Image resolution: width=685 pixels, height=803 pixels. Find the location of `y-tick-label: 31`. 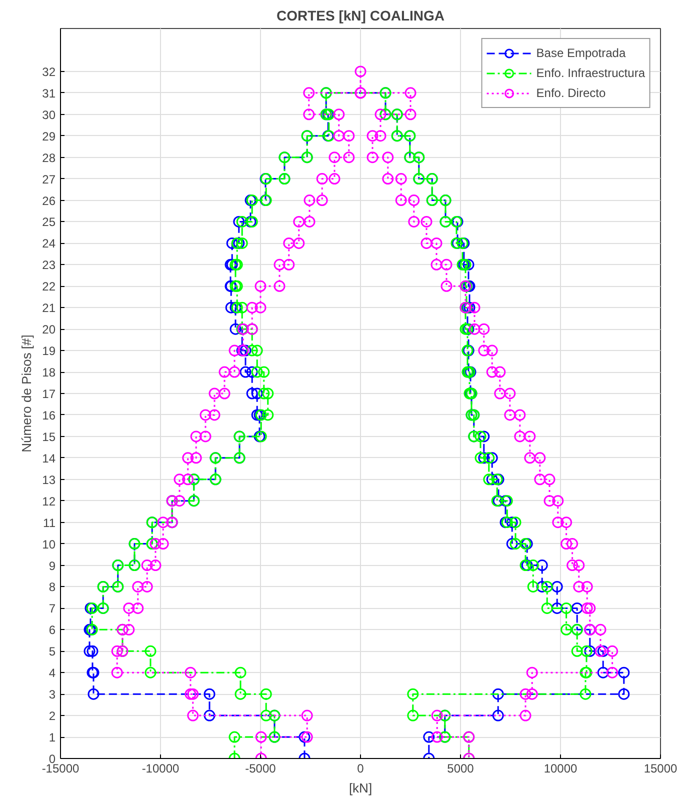

y-tick-label: 31 is located at coordinates (49, 93).